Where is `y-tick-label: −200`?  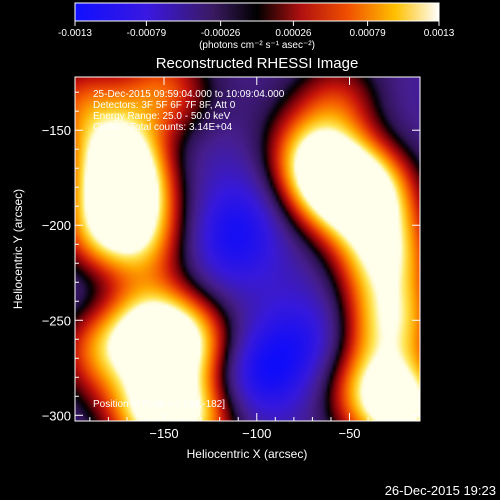 y-tick-label: −200 is located at coordinates (56, 225).